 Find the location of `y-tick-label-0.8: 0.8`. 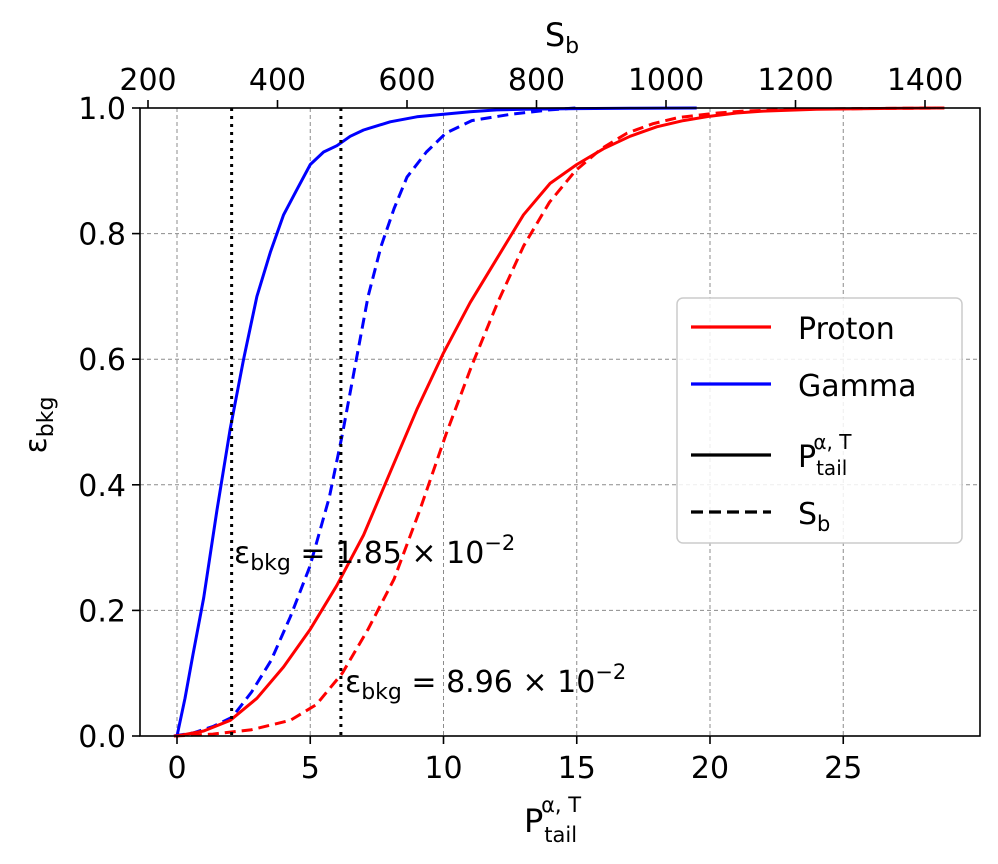

y-tick-label-0.8: 0.8 is located at coordinates (102, 235).